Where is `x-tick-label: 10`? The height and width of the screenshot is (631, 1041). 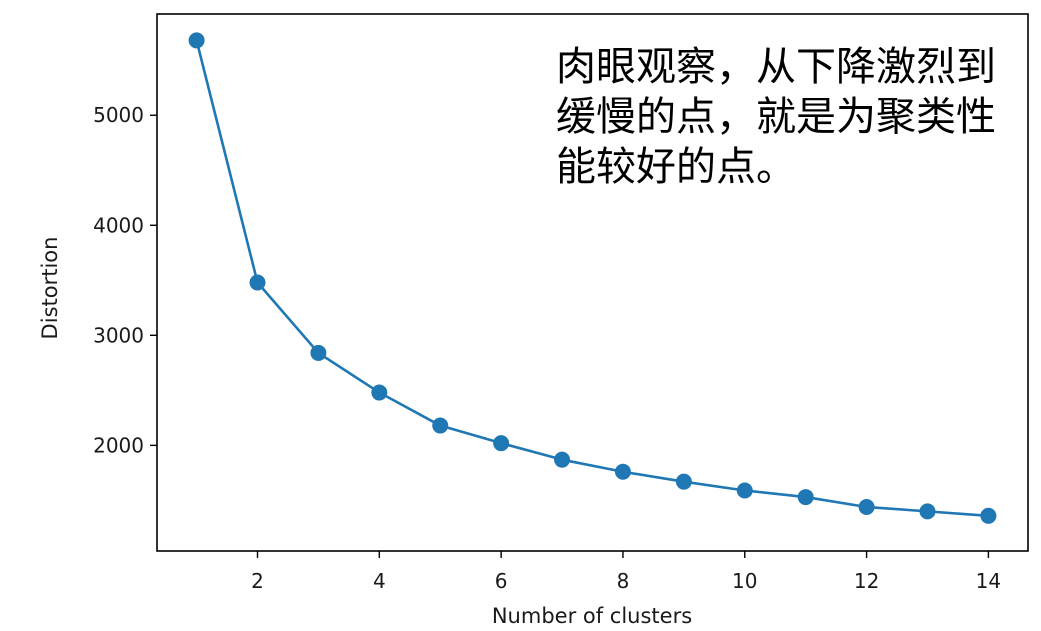 x-tick-label: 10 is located at coordinates (744, 581).